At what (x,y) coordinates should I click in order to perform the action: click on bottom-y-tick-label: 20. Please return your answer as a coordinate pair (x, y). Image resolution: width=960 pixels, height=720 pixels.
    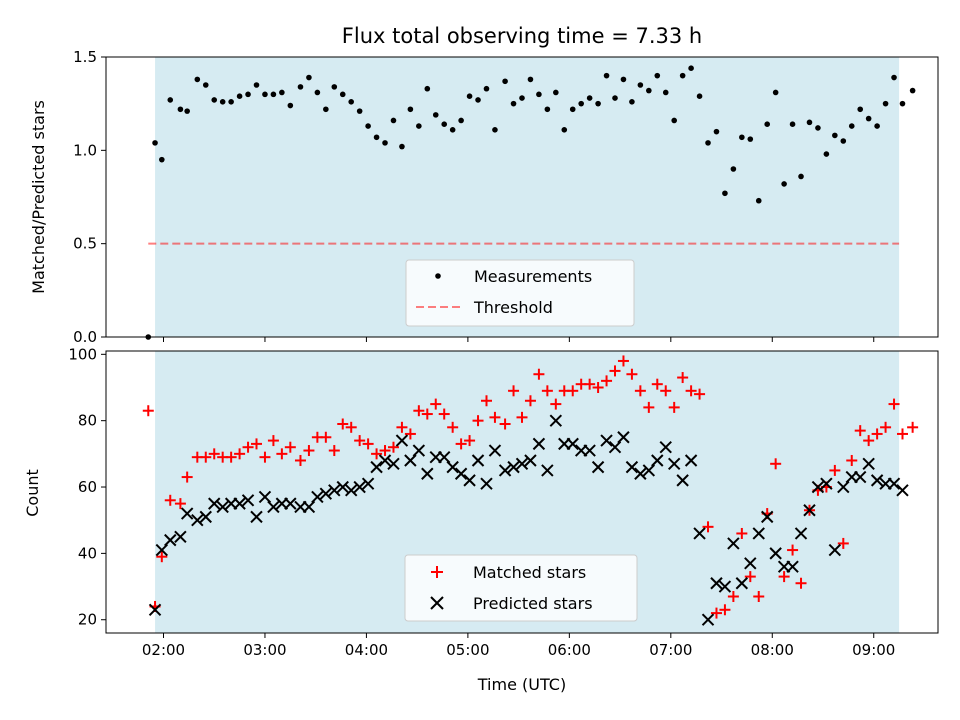
    Looking at the image, I should click on (87, 620).